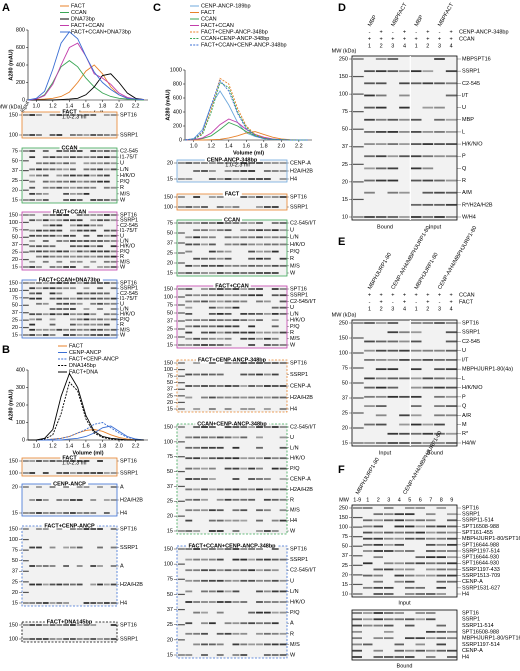  Describe the element at coordinates (13, 540) in the screenshot. I see `mw-label: 100` at that location.